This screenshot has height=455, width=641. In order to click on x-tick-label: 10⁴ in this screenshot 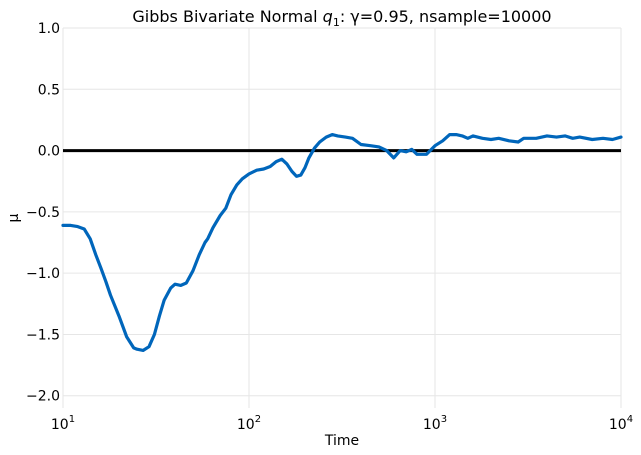, I will do `click(621, 423)`.